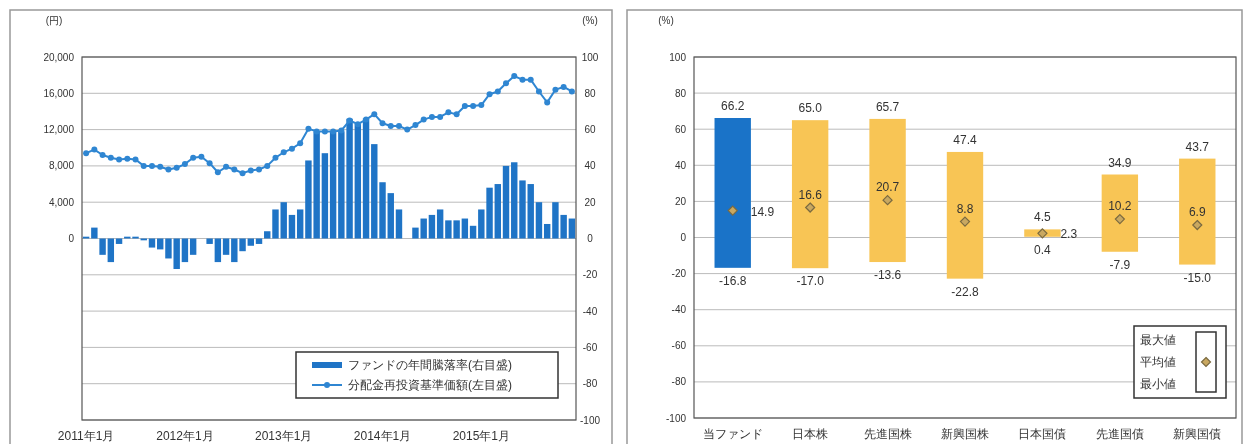 The height and width of the screenshot is (444, 1246). What do you see at coordinates (590, 275) in the screenshot?
I see `y2-tick-label: -20` at bounding box center [590, 275].